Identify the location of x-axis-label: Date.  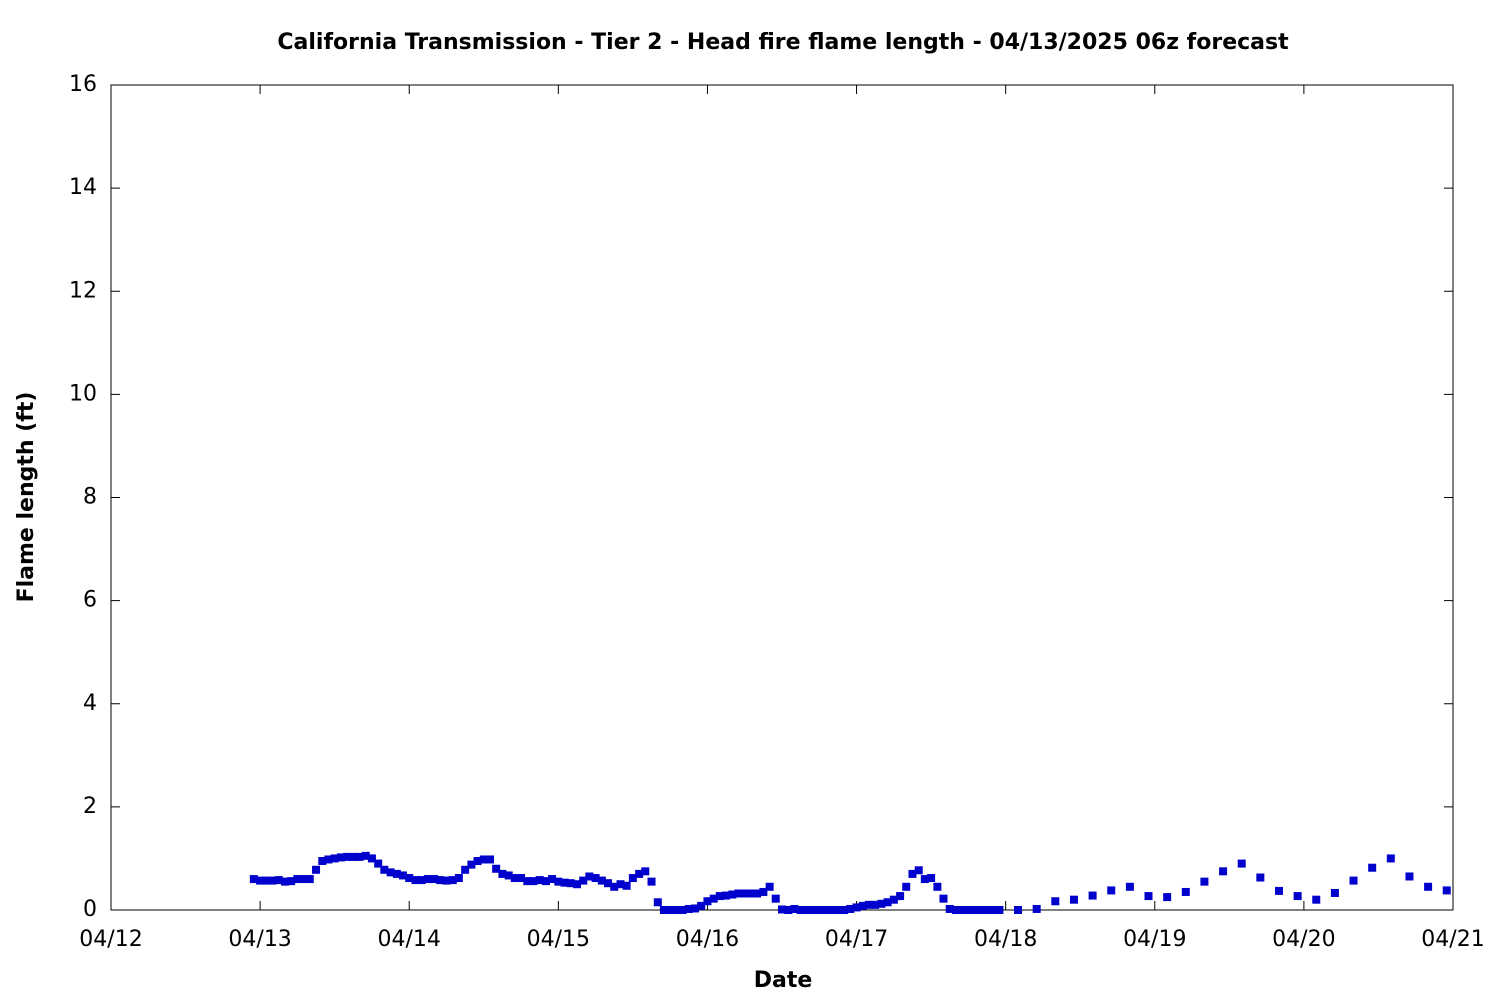
(783, 980).